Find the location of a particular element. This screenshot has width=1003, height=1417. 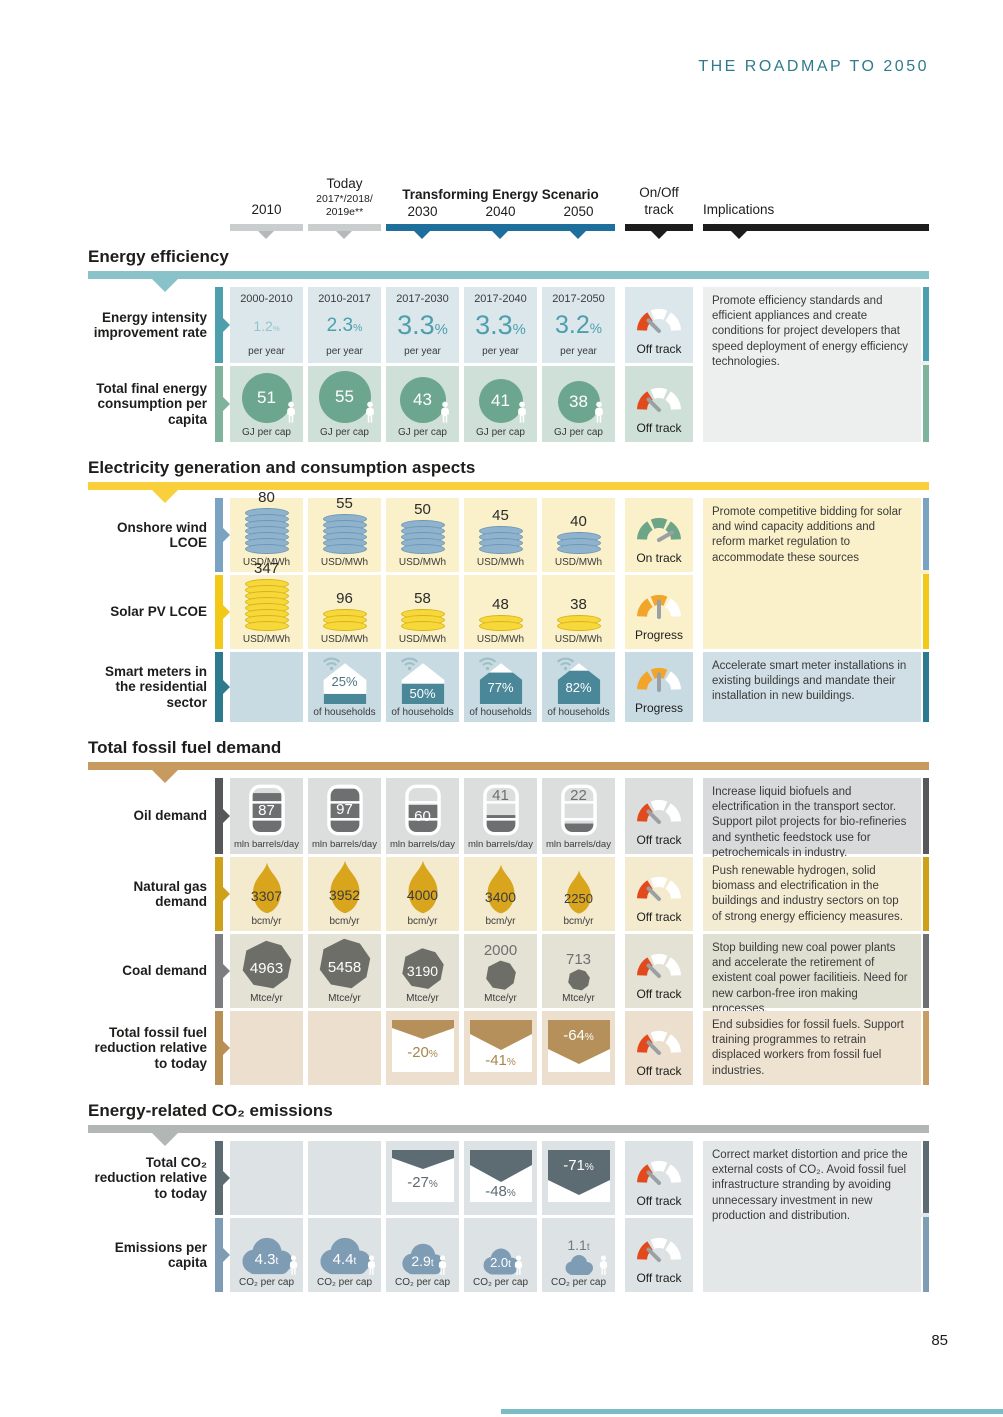

cell-today: 55 GJ per cap is located at coordinates (344, 404).